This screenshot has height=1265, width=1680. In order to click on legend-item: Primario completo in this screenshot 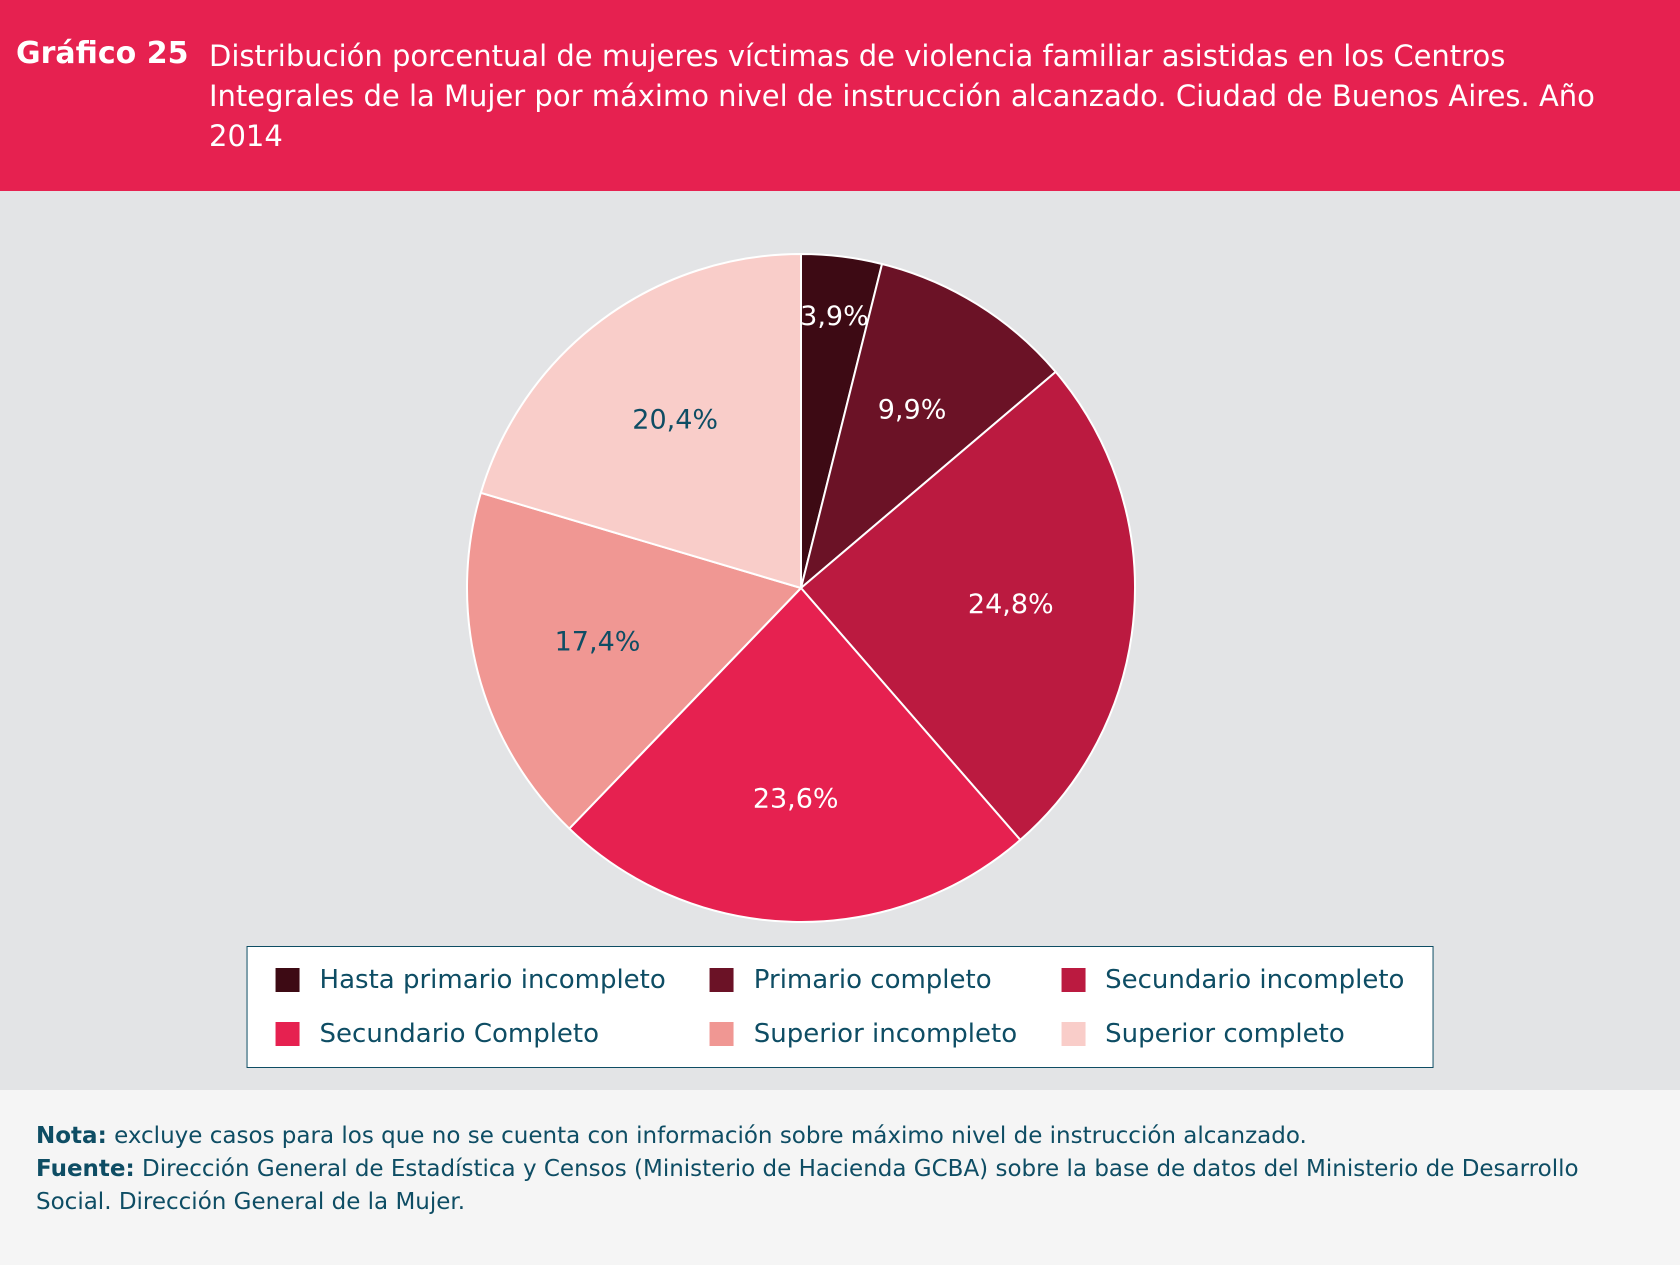, I will do `click(863, 980)`.